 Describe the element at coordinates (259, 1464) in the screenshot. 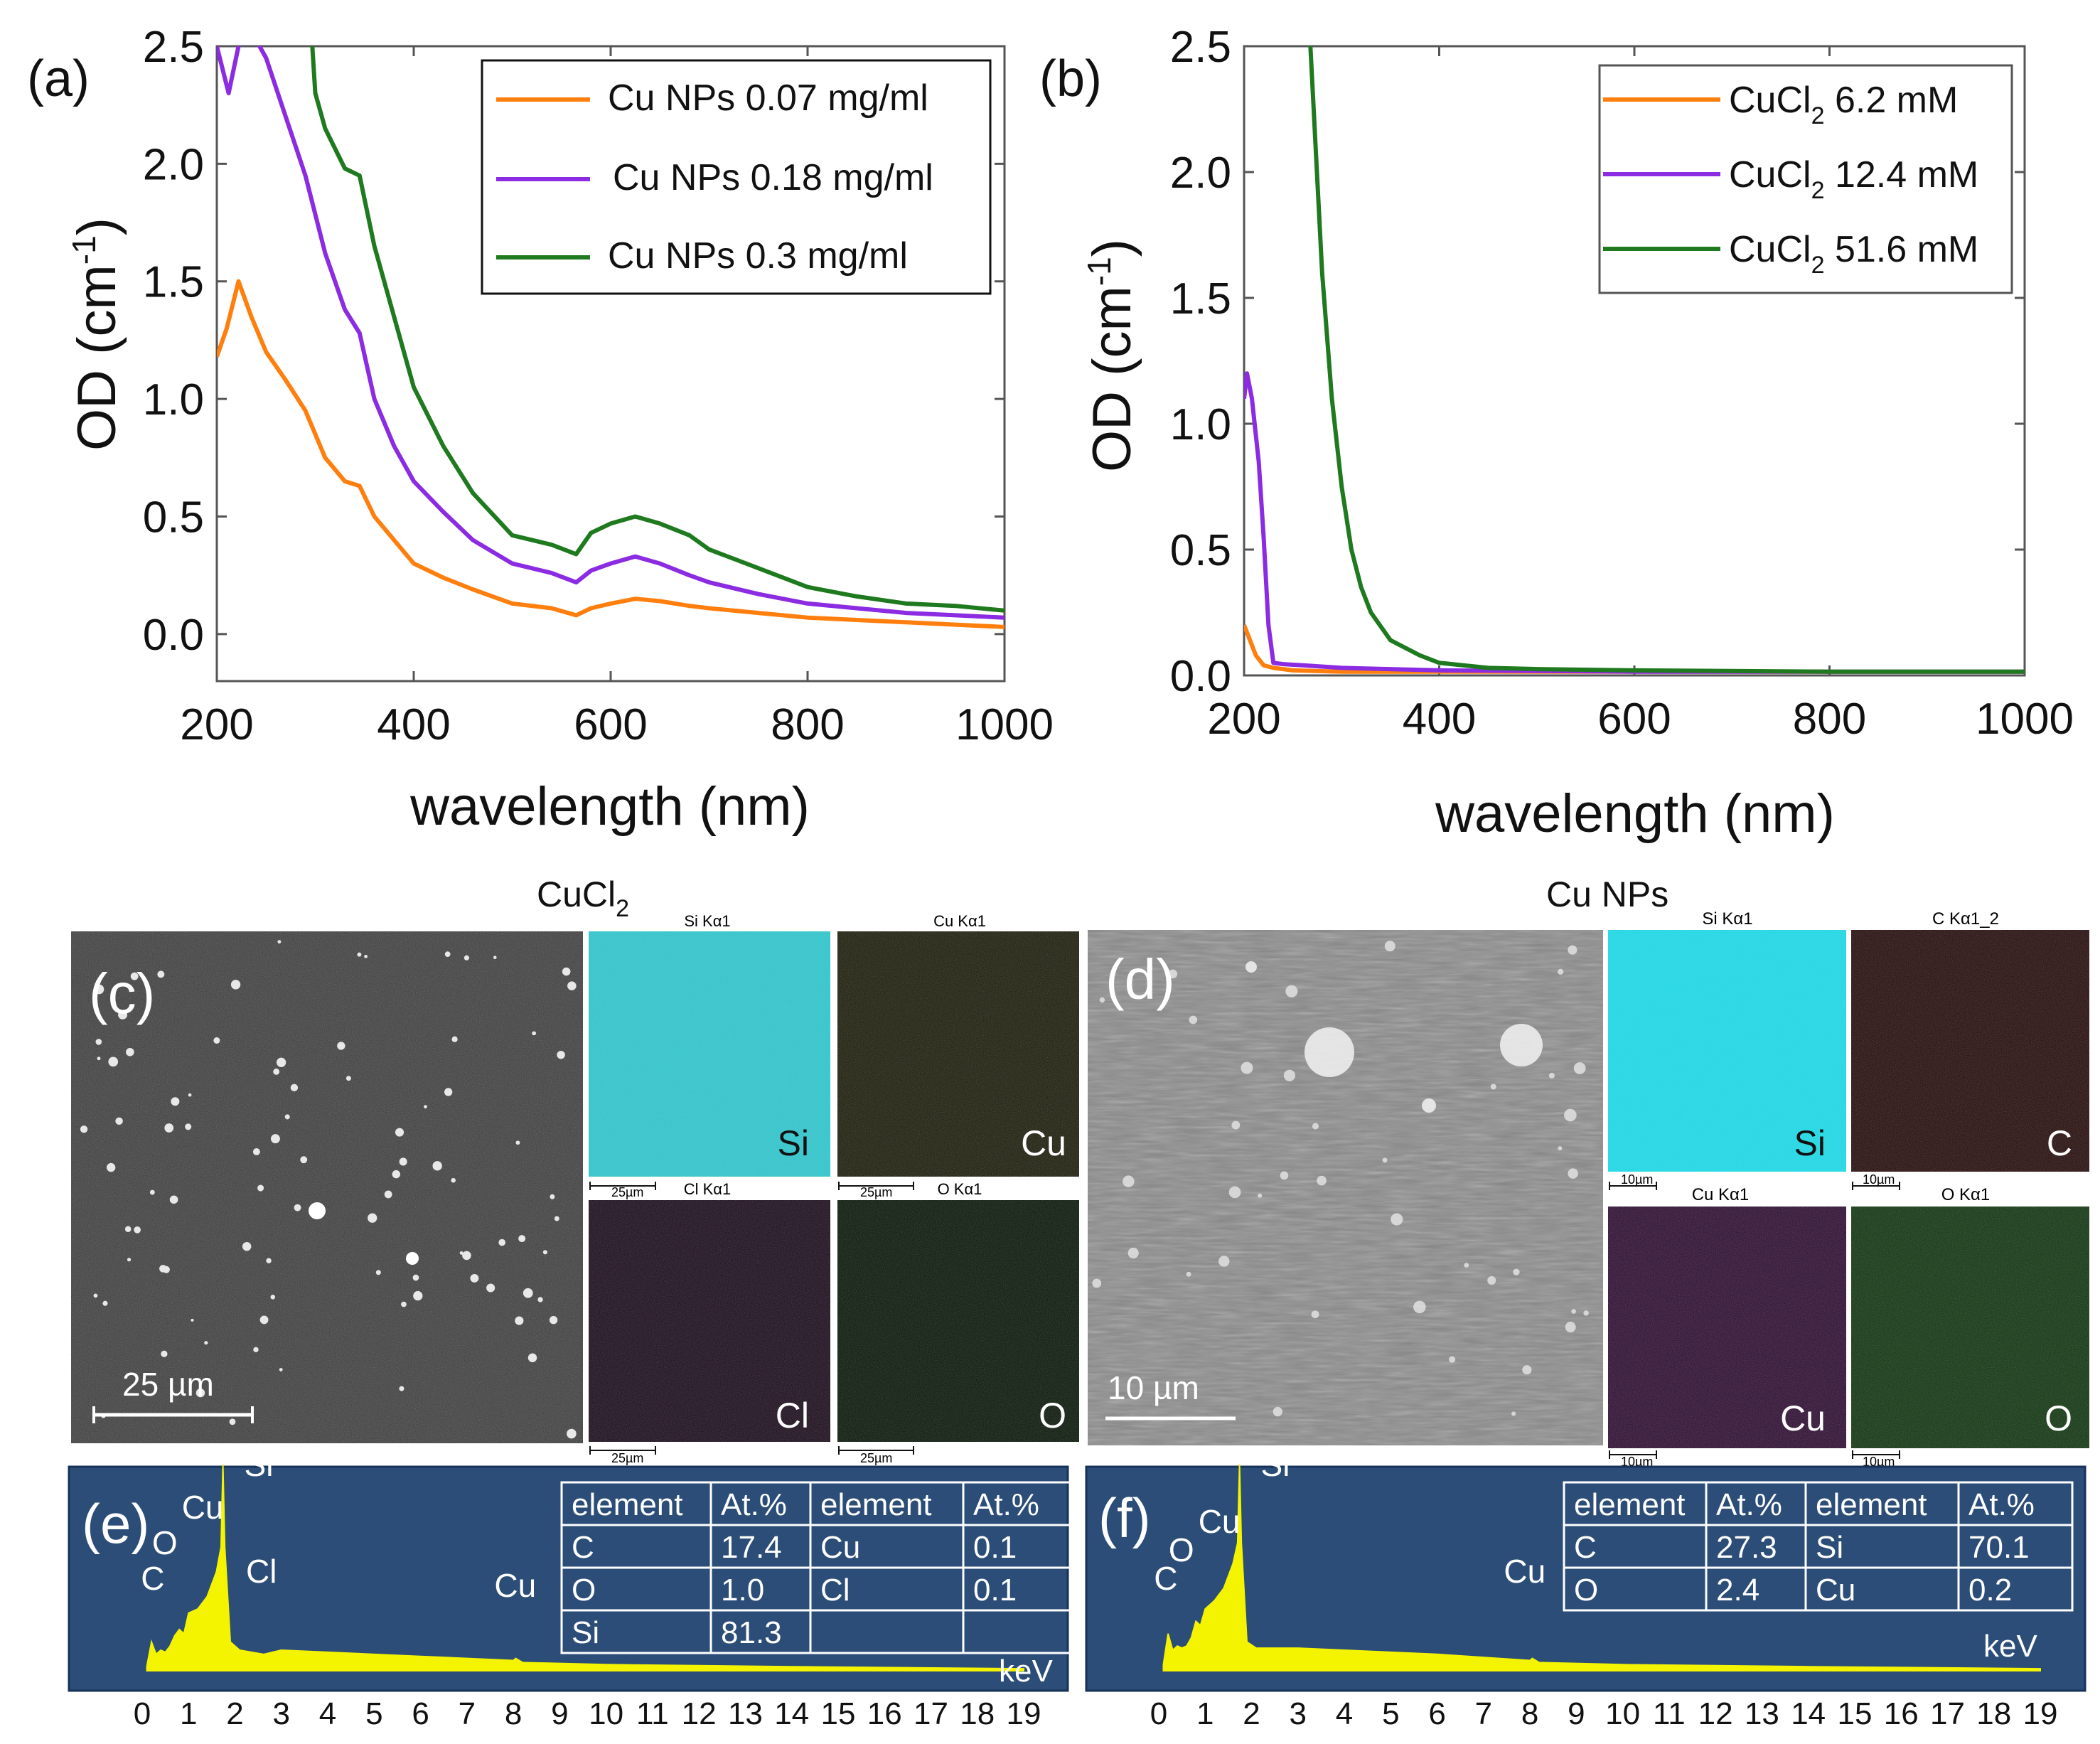

I see `peak-label: Si` at that location.